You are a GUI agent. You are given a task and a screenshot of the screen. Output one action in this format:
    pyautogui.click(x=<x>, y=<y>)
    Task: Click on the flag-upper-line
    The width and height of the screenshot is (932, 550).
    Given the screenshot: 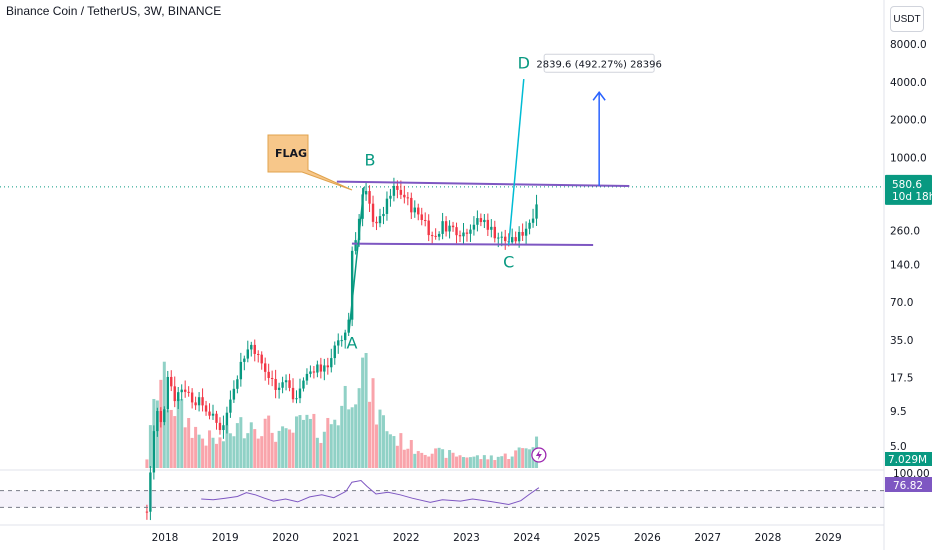 What is the action you would take?
    pyautogui.click(x=483, y=184)
    